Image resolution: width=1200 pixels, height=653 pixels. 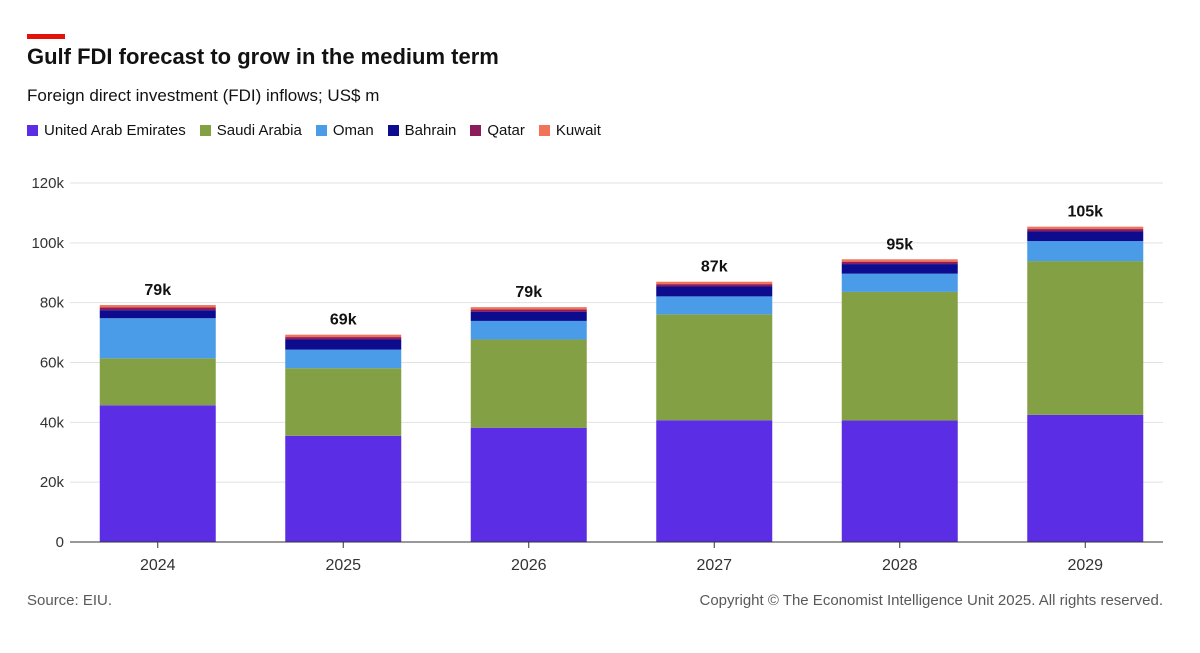 What do you see at coordinates (1085, 251) in the screenshot?
I see `bar-segment-oman-2029` at bounding box center [1085, 251].